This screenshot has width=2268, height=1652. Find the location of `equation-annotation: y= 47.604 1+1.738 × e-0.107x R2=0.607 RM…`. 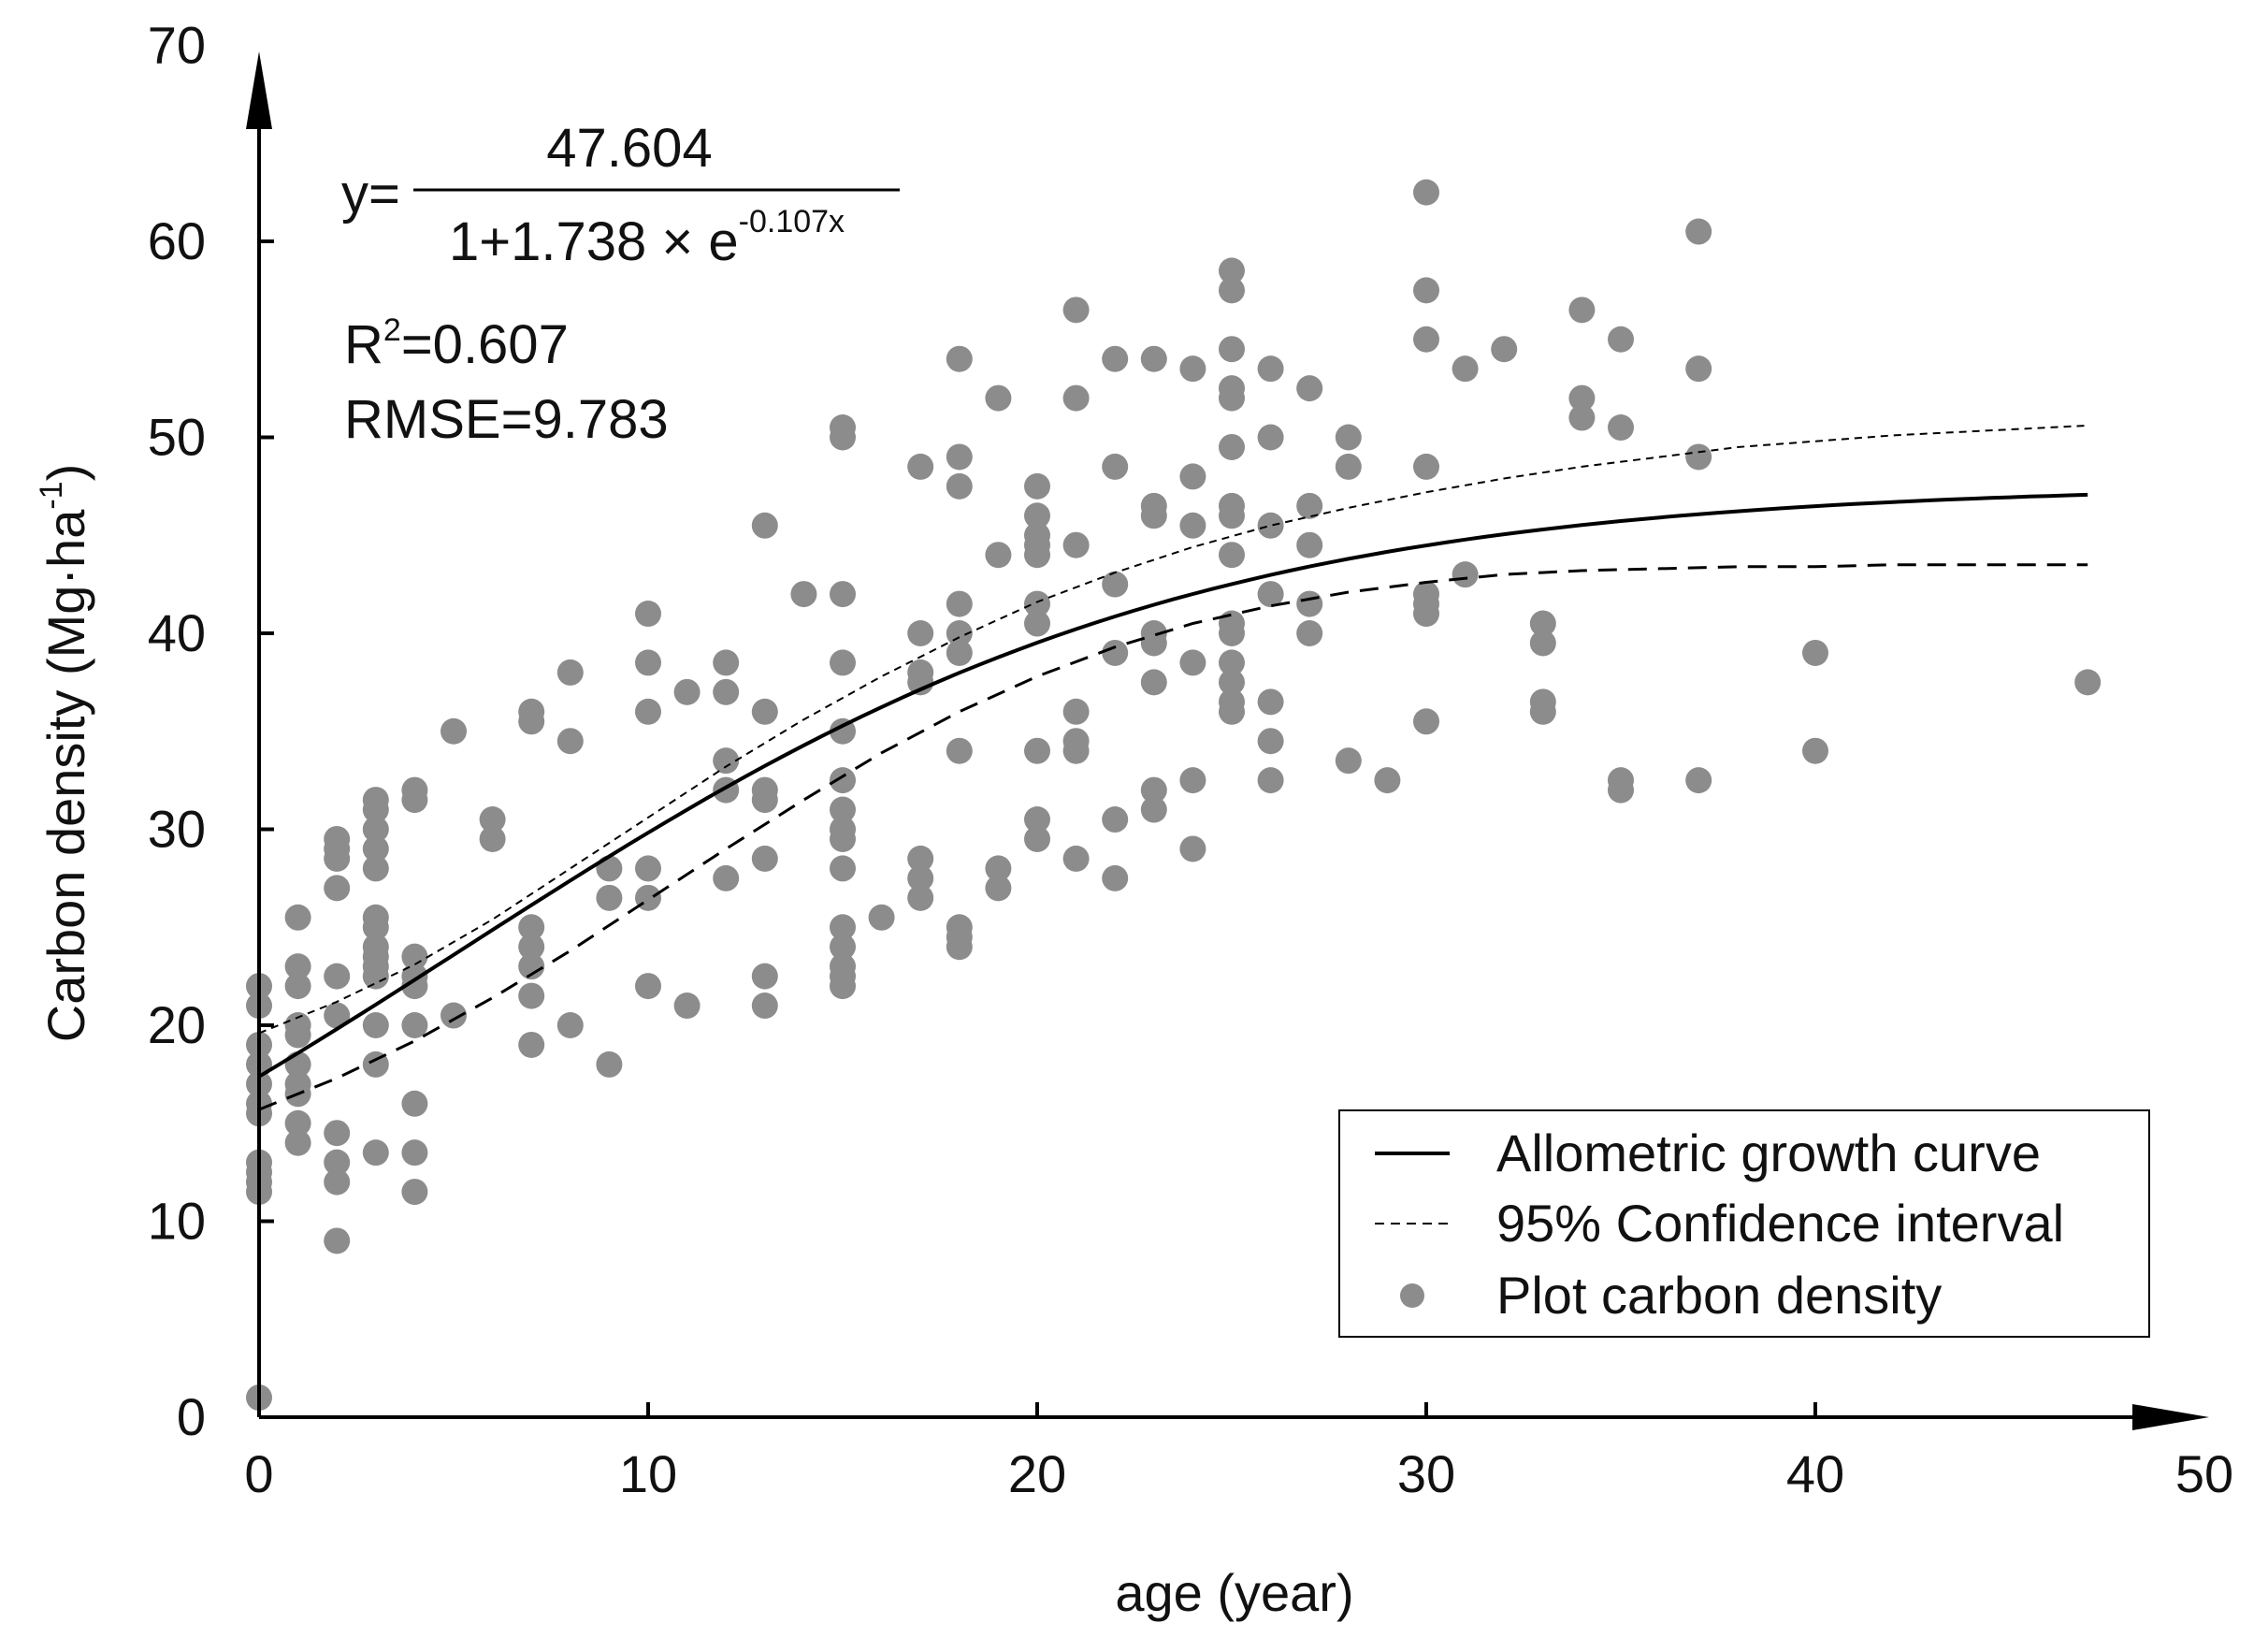

equation-annotation: y= 47.604 1+1.738 × e-0.107x R2=0.607 RM… is located at coordinates (620, 284).